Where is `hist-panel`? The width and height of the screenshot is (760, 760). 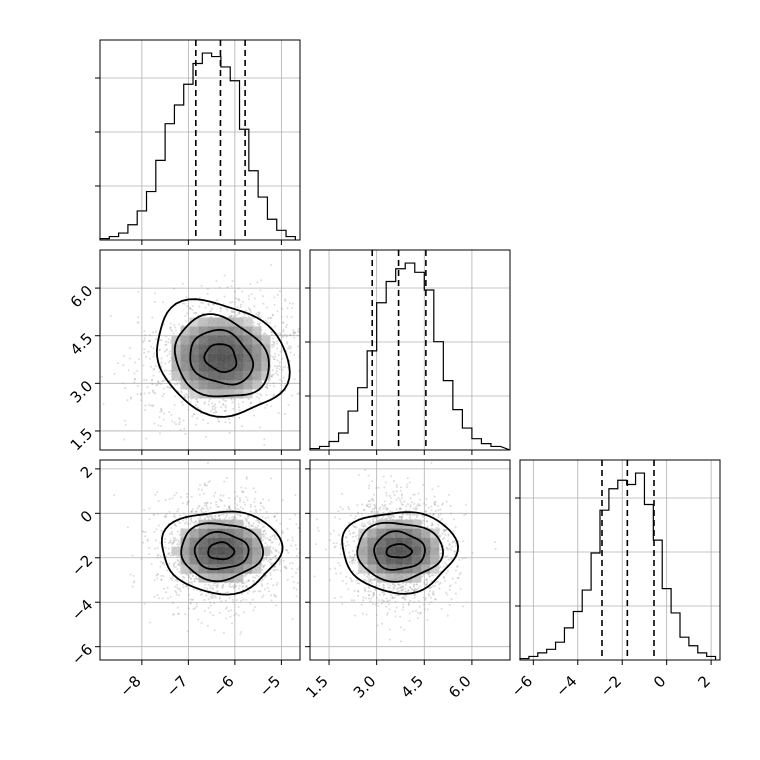 hist-panel is located at coordinates (408, 352).